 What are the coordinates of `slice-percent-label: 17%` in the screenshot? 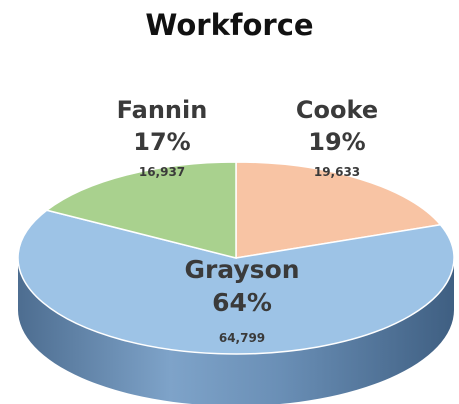 It's located at (161, 142).